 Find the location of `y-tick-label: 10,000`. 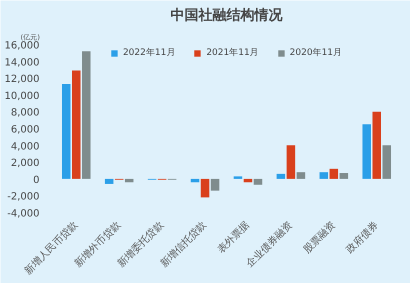

y-tick-label: 10,000 is located at coordinates (22, 96).